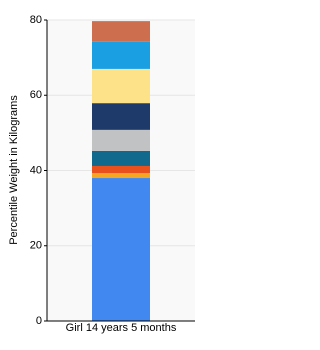 The height and width of the screenshot is (350, 320). Describe the element at coordinates (121, 328) in the screenshot. I see `x-tick-label: Girl 14 years 5 months` at that location.